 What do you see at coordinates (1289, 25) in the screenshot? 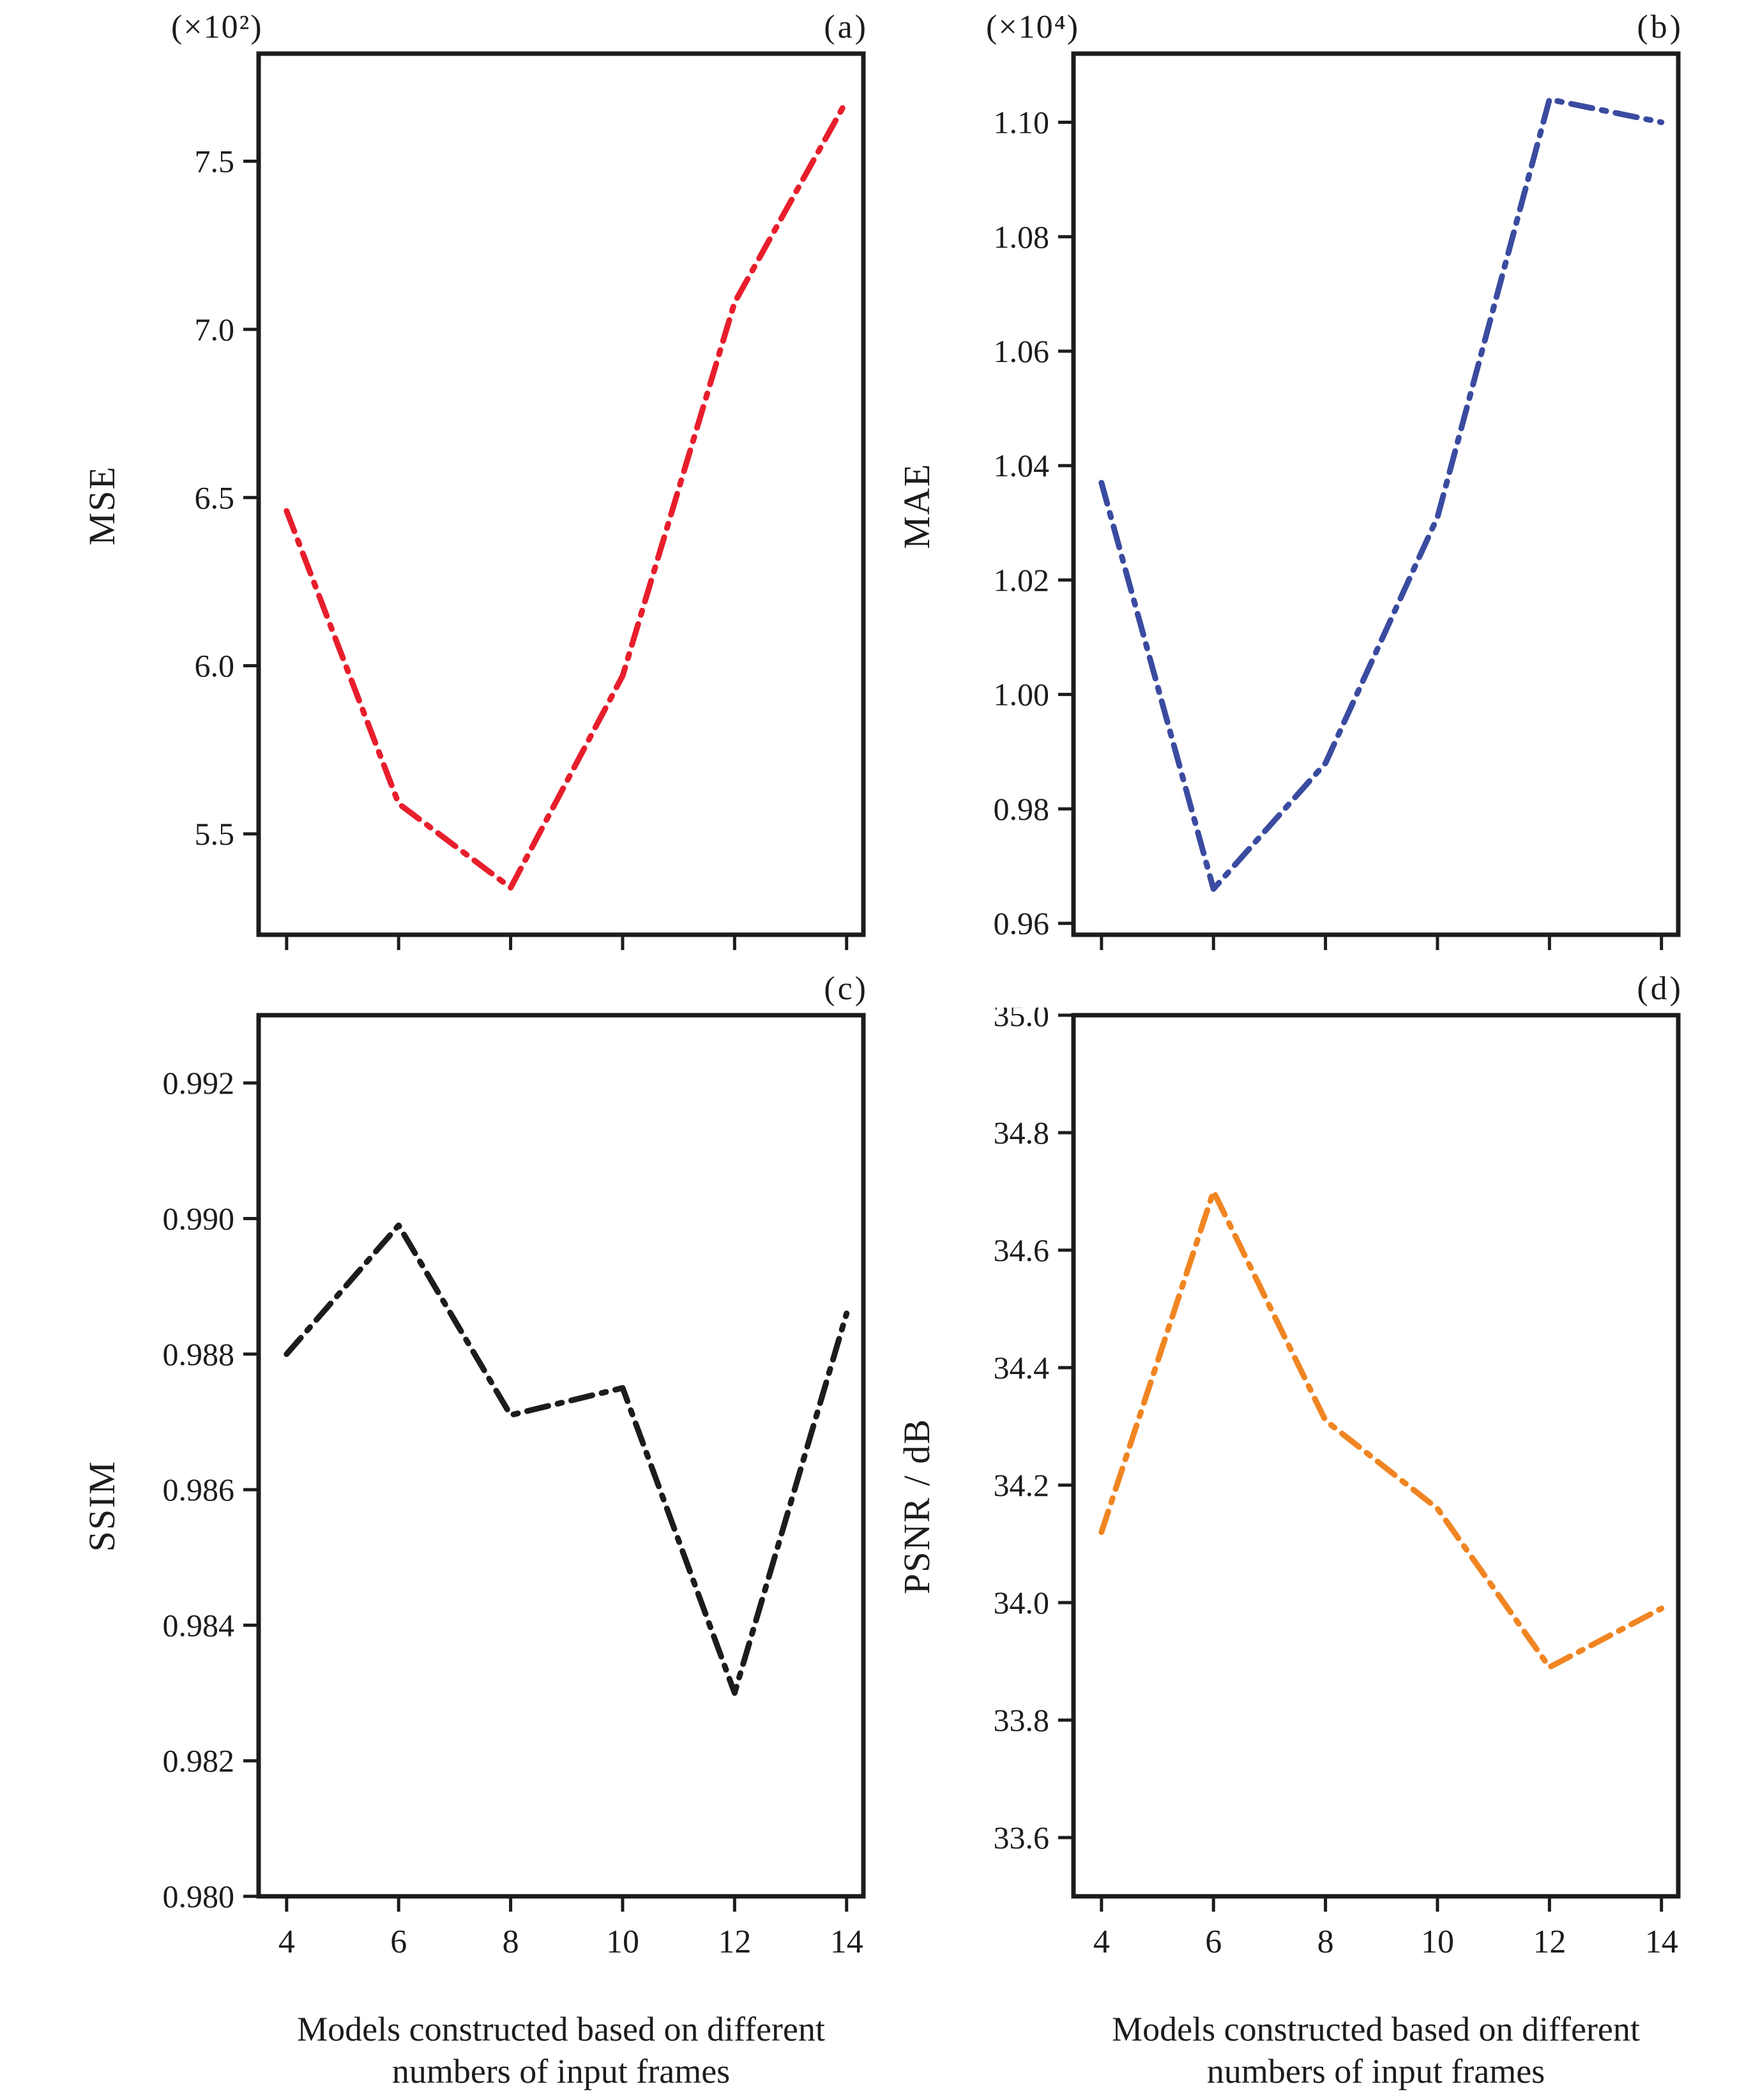
I see `panel-b-header: (×10⁴) (b)` at bounding box center [1289, 25].